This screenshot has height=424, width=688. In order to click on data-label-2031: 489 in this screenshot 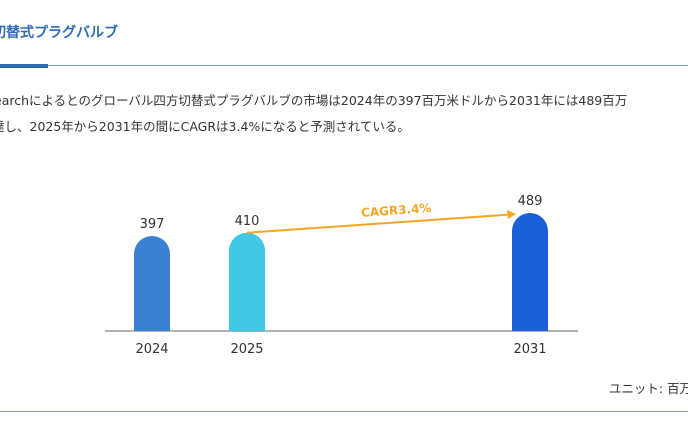, I will do `click(530, 201)`.